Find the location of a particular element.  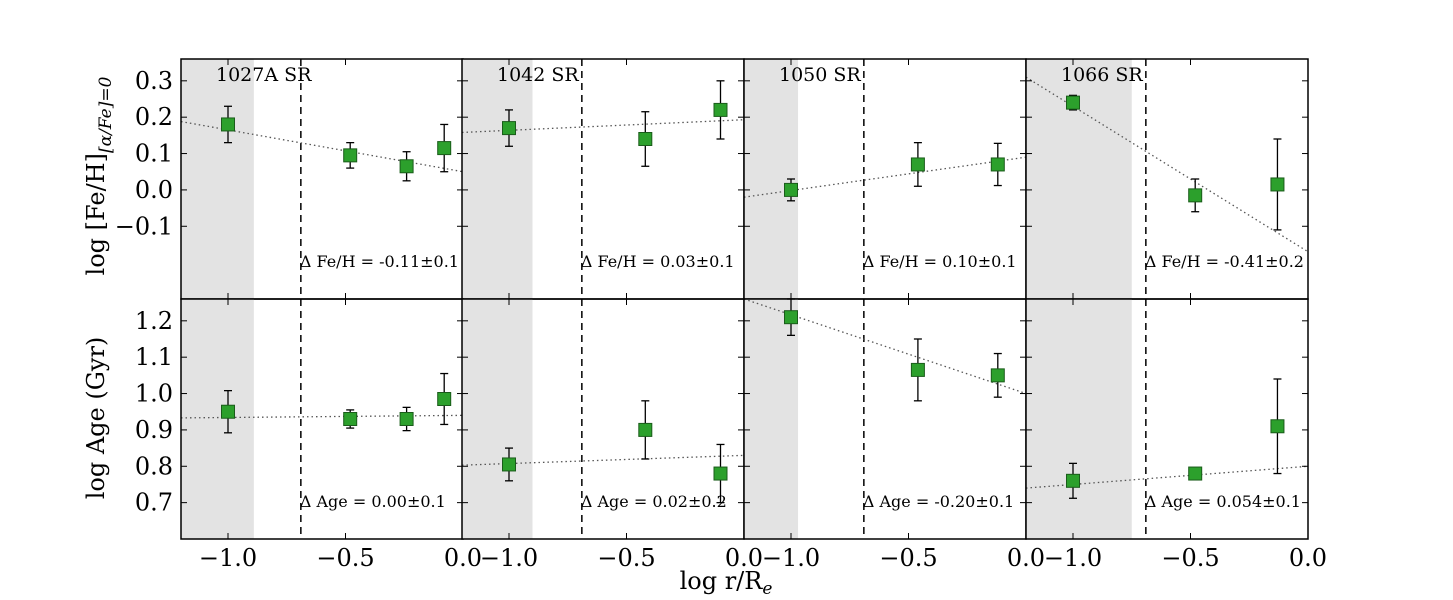

x-axis-label: log r/Re is located at coordinates (726, 583).